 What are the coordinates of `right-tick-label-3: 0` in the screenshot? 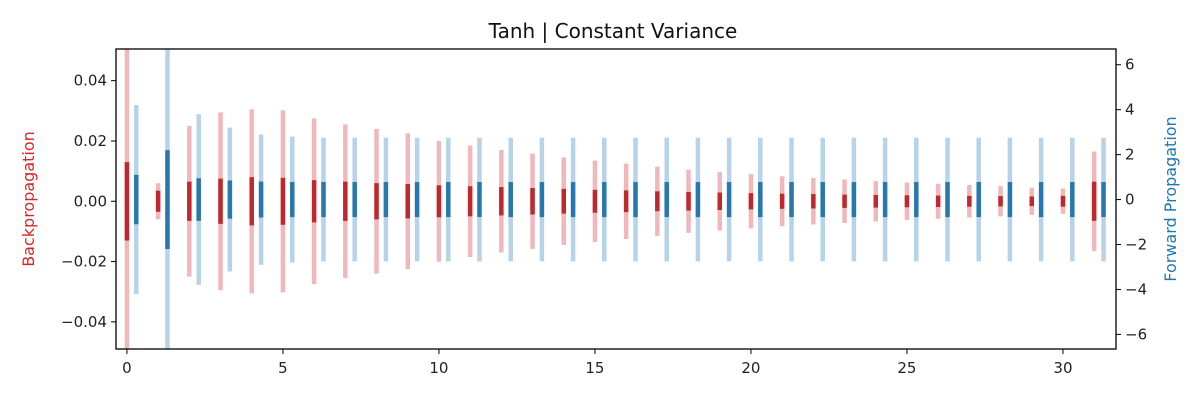 It's located at (1130, 200).